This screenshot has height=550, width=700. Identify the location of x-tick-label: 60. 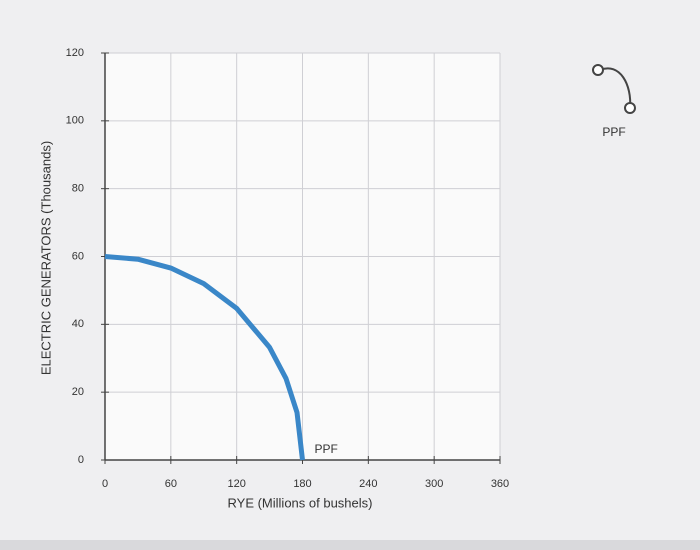
(171, 484).